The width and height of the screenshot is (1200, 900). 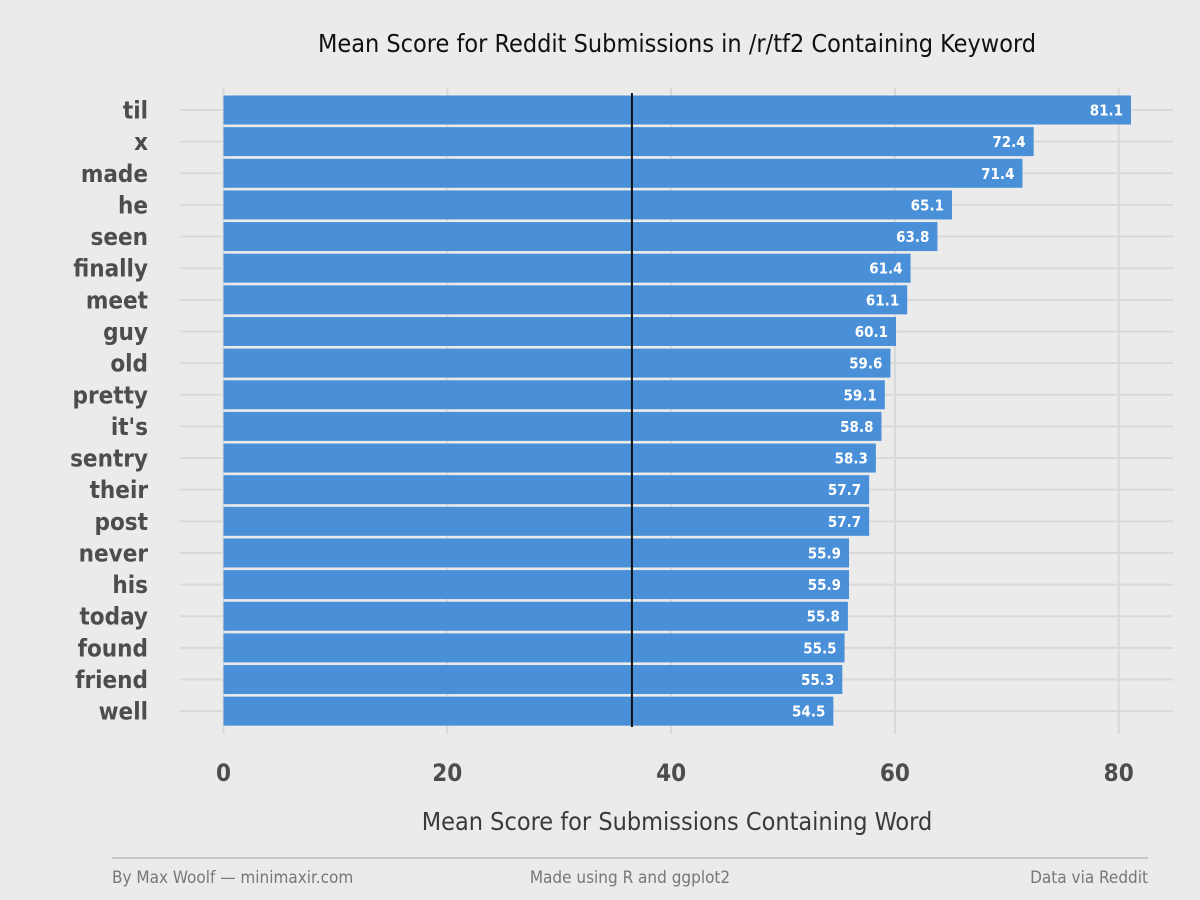 I want to click on category-label: post, so click(x=121, y=522).